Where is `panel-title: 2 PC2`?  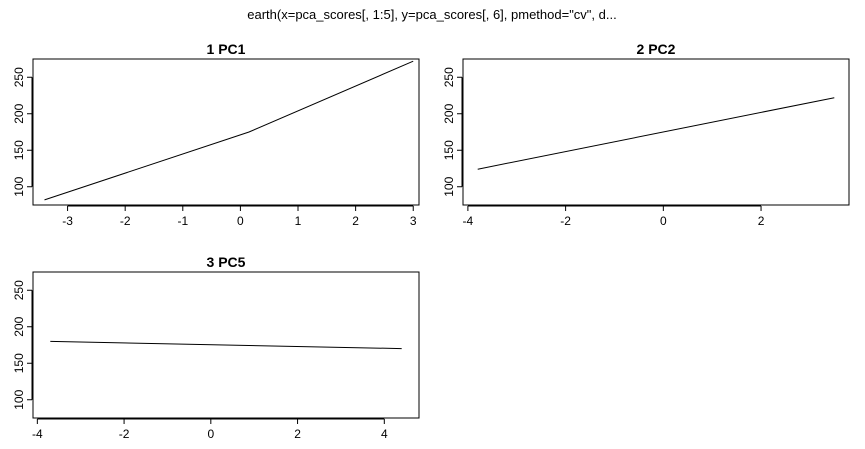 panel-title: 2 PC2 is located at coordinates (656, 49).